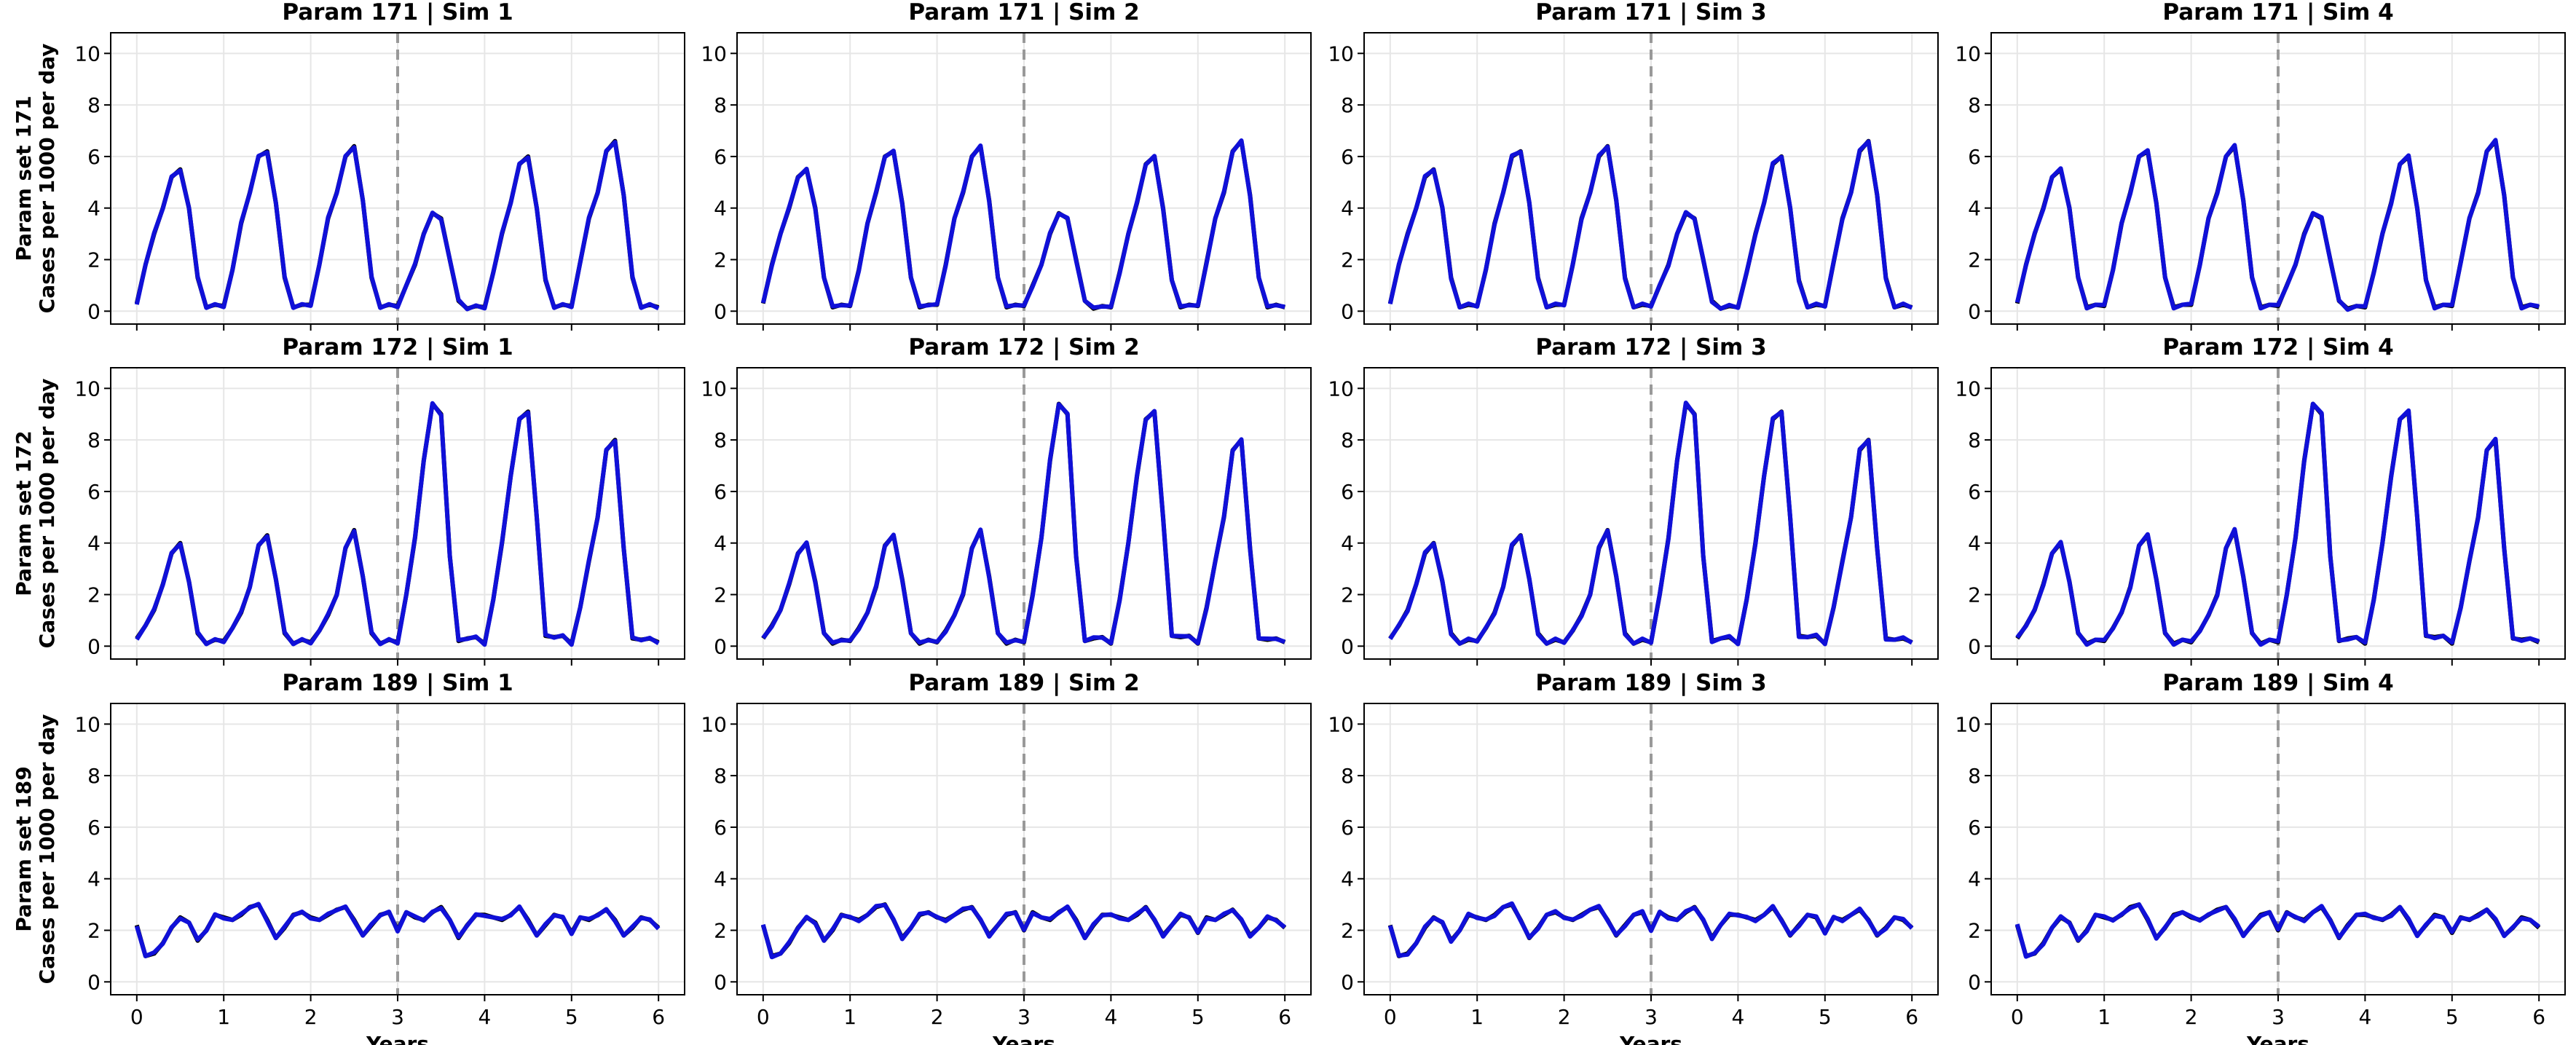 Image resolution: width=2576 pixels, height=1045 pixels. Describe the element at coordinates (2277, 347) in the screenshot. I see `panel-title: Param 172 | Sim 4` at that location.